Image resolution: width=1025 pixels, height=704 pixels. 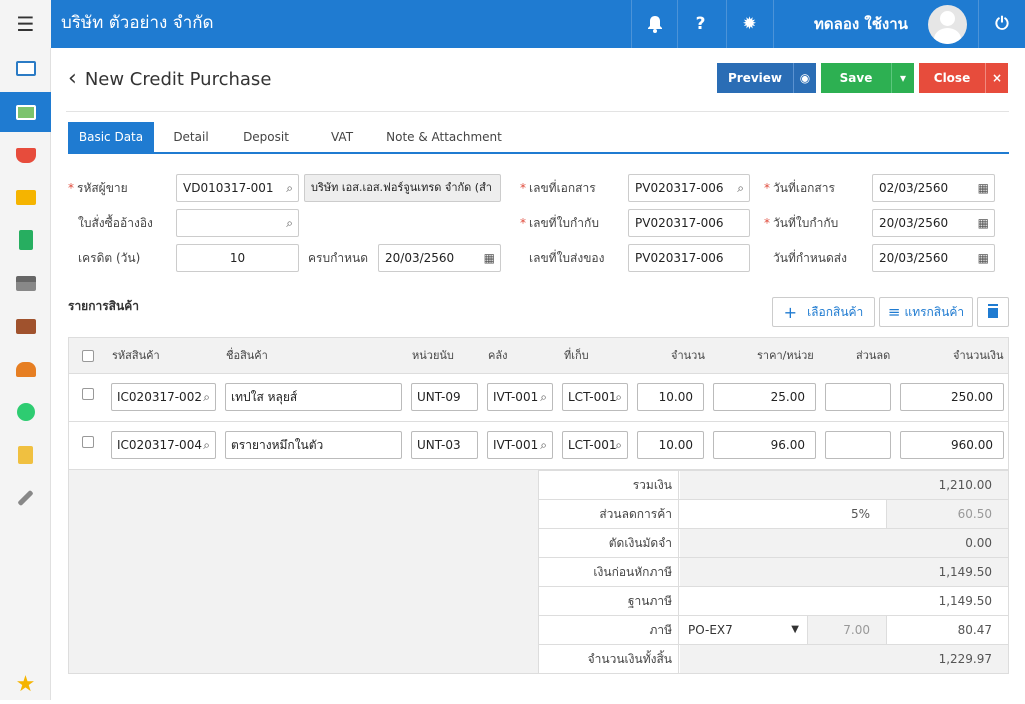 What do you see at coordinates (25, 684) in the screenshot?
I see `sidebar-item-favorite: ★` at bounding box center [25, 684].